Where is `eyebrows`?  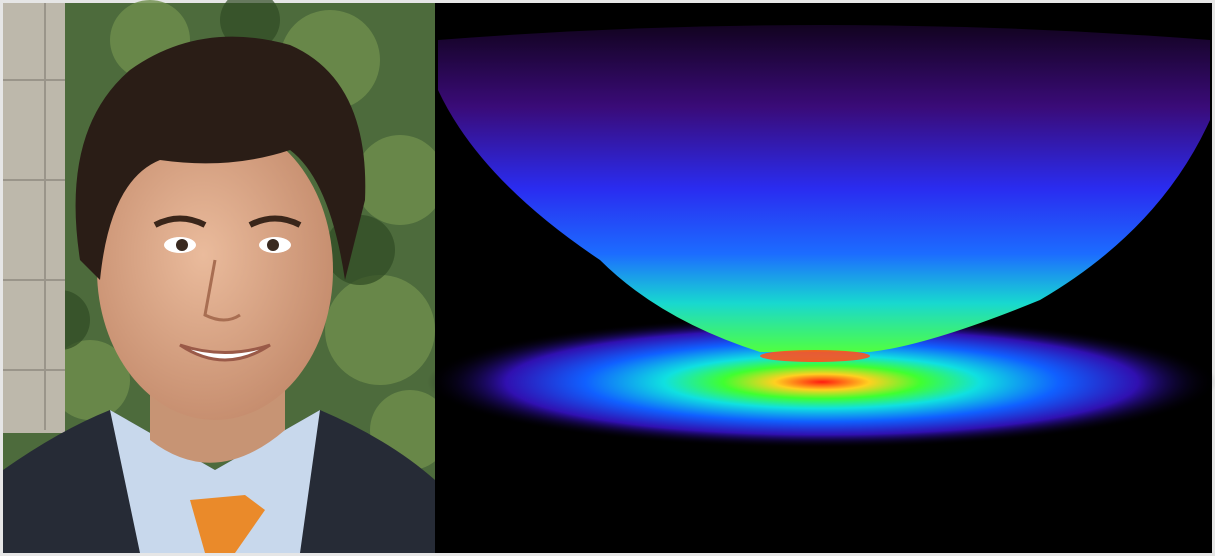
eyebrows is located at coordinates (227, 221).